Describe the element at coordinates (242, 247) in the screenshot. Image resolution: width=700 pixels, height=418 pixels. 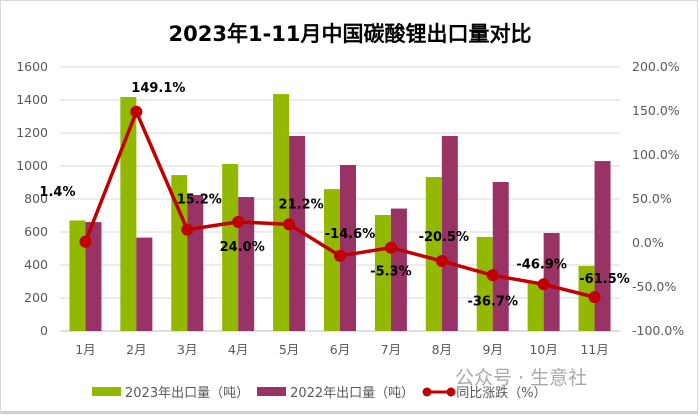
I see `yoy-data-label: 24.0%` at that location.